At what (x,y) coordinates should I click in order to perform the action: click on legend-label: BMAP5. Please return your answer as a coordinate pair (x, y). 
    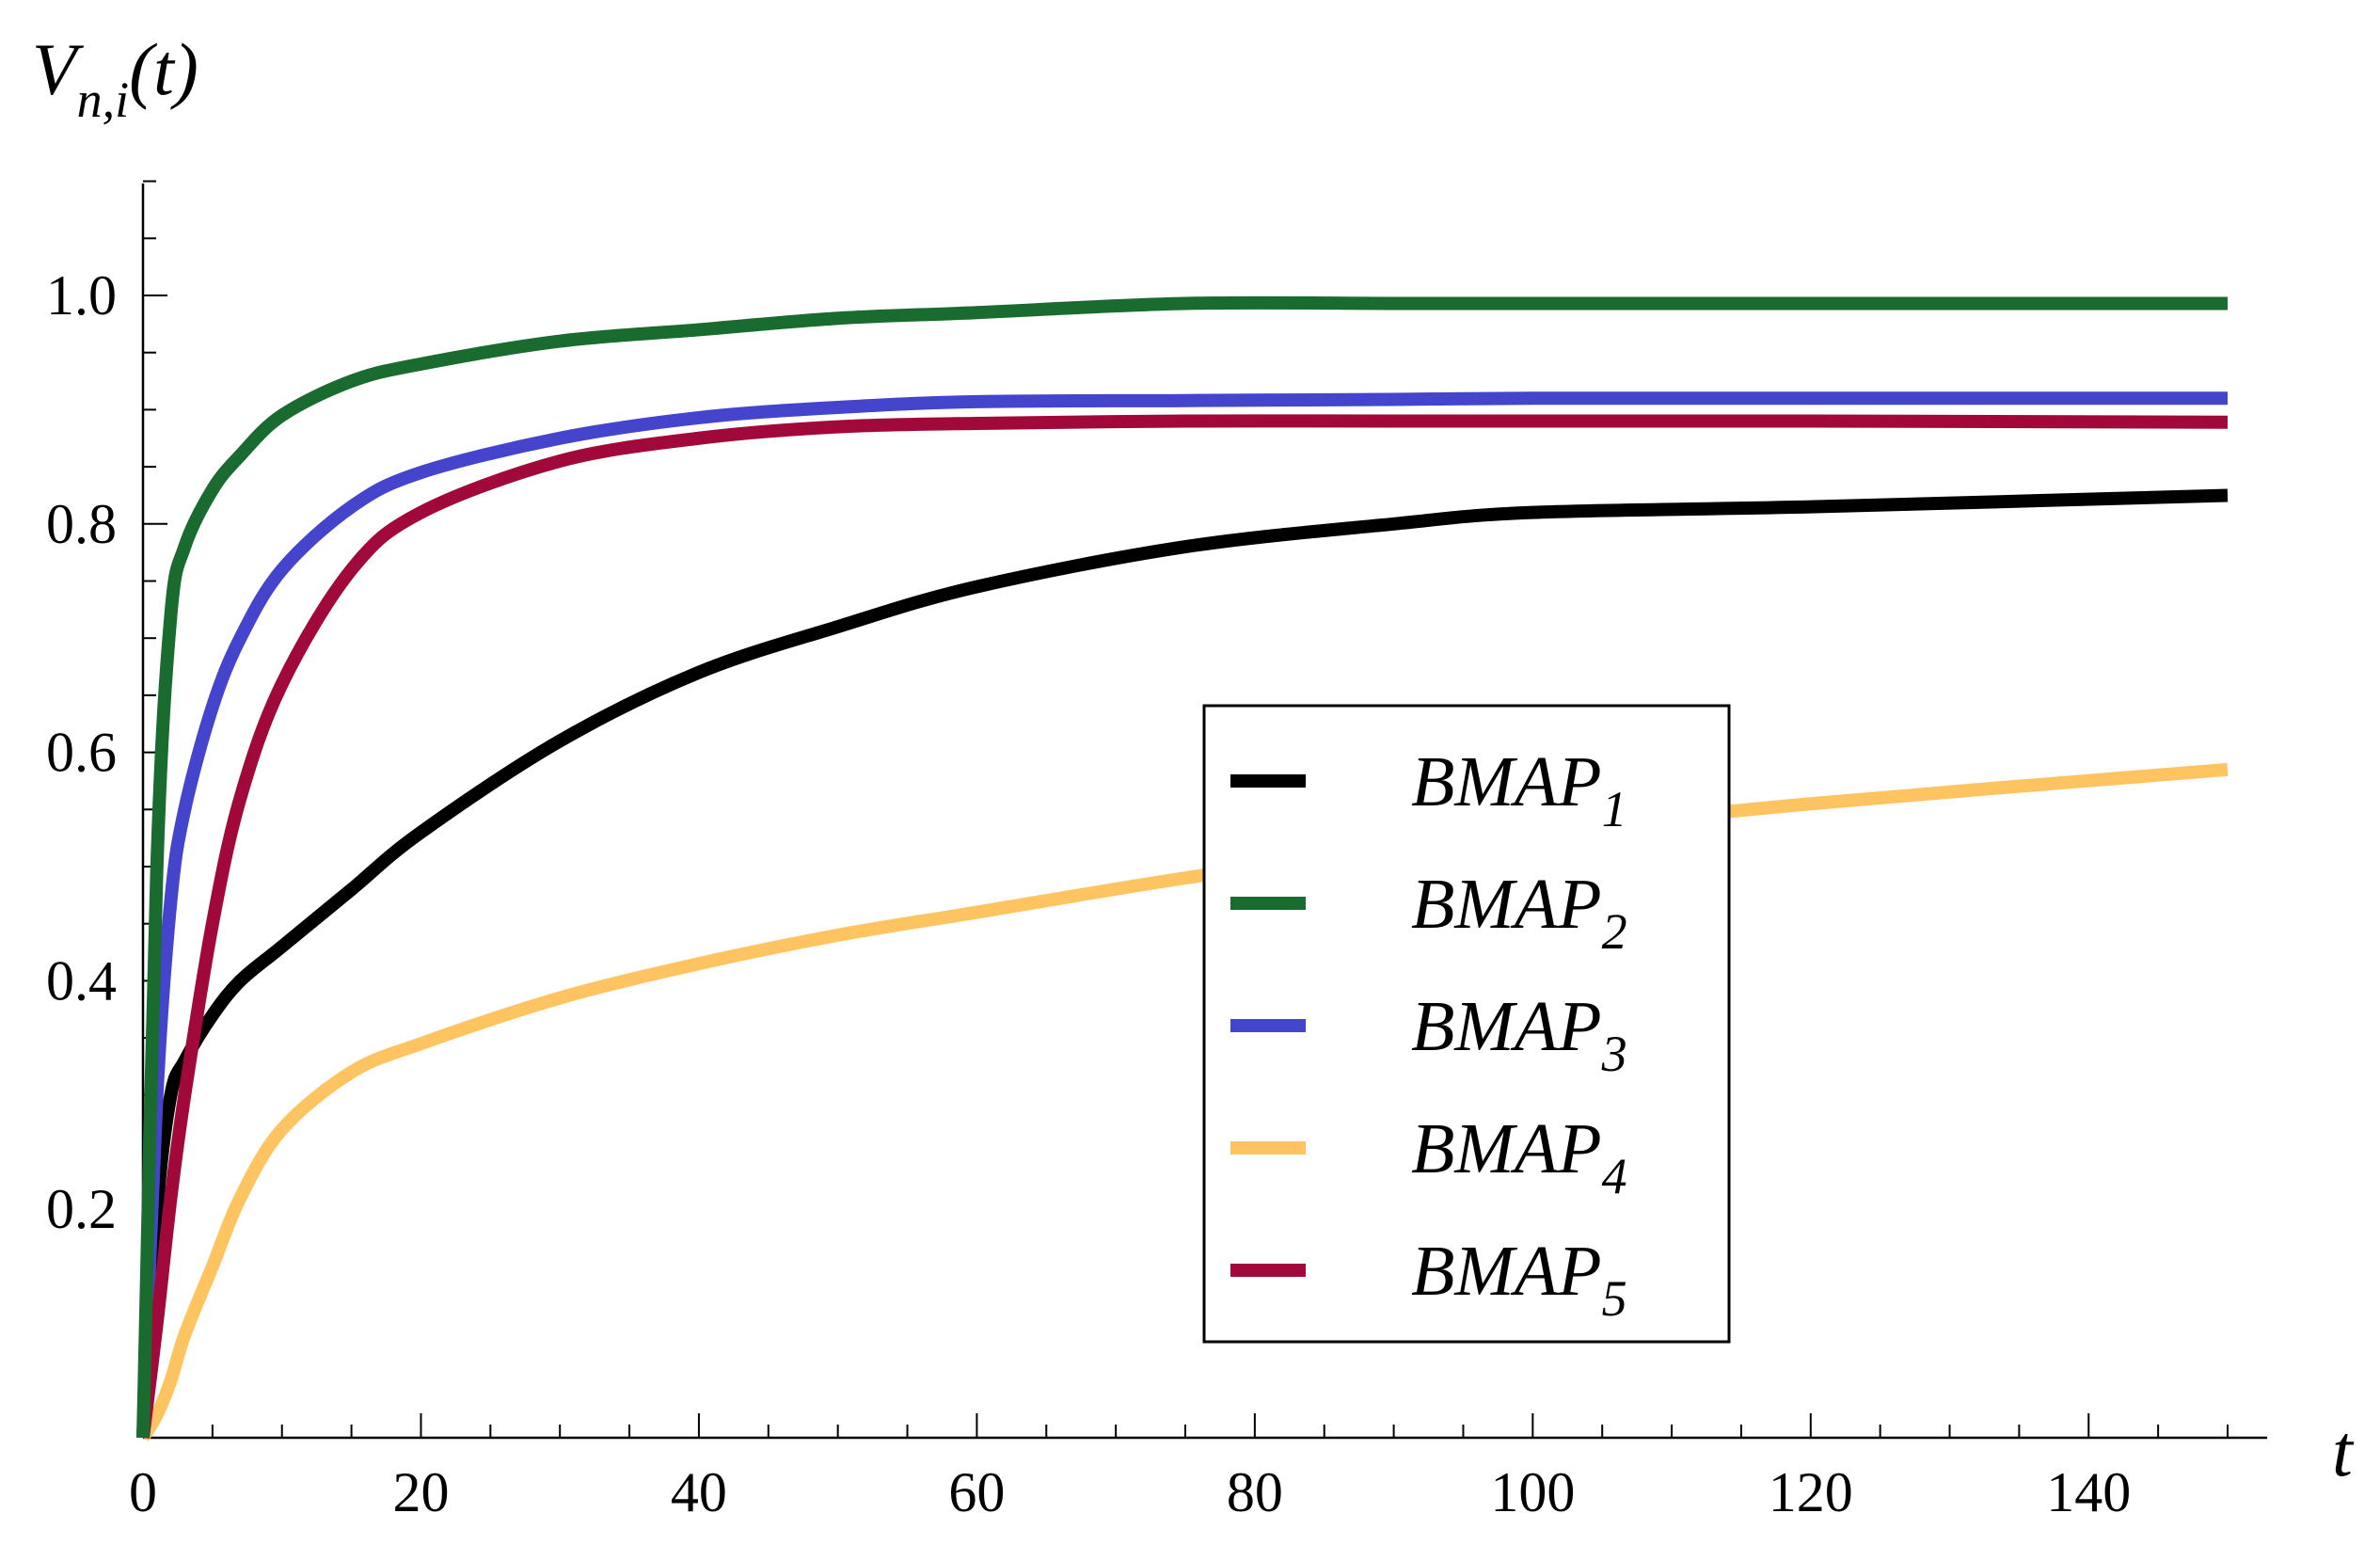
    Looking at the image, I should click on (1519, 1279).